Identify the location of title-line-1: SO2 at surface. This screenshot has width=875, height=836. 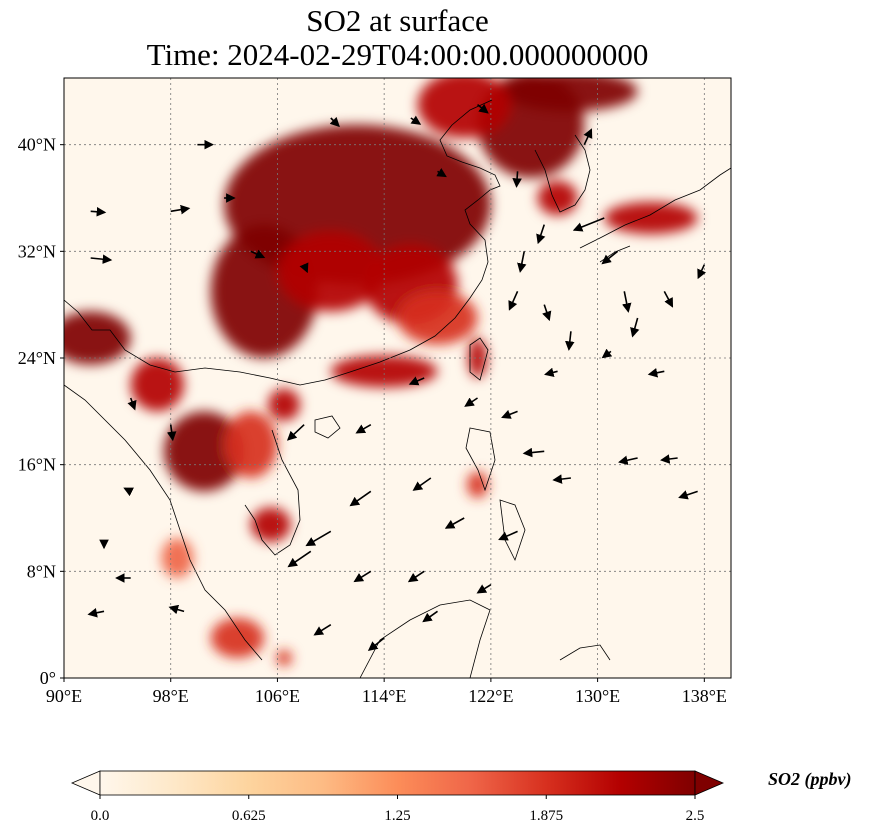
(397, 20).